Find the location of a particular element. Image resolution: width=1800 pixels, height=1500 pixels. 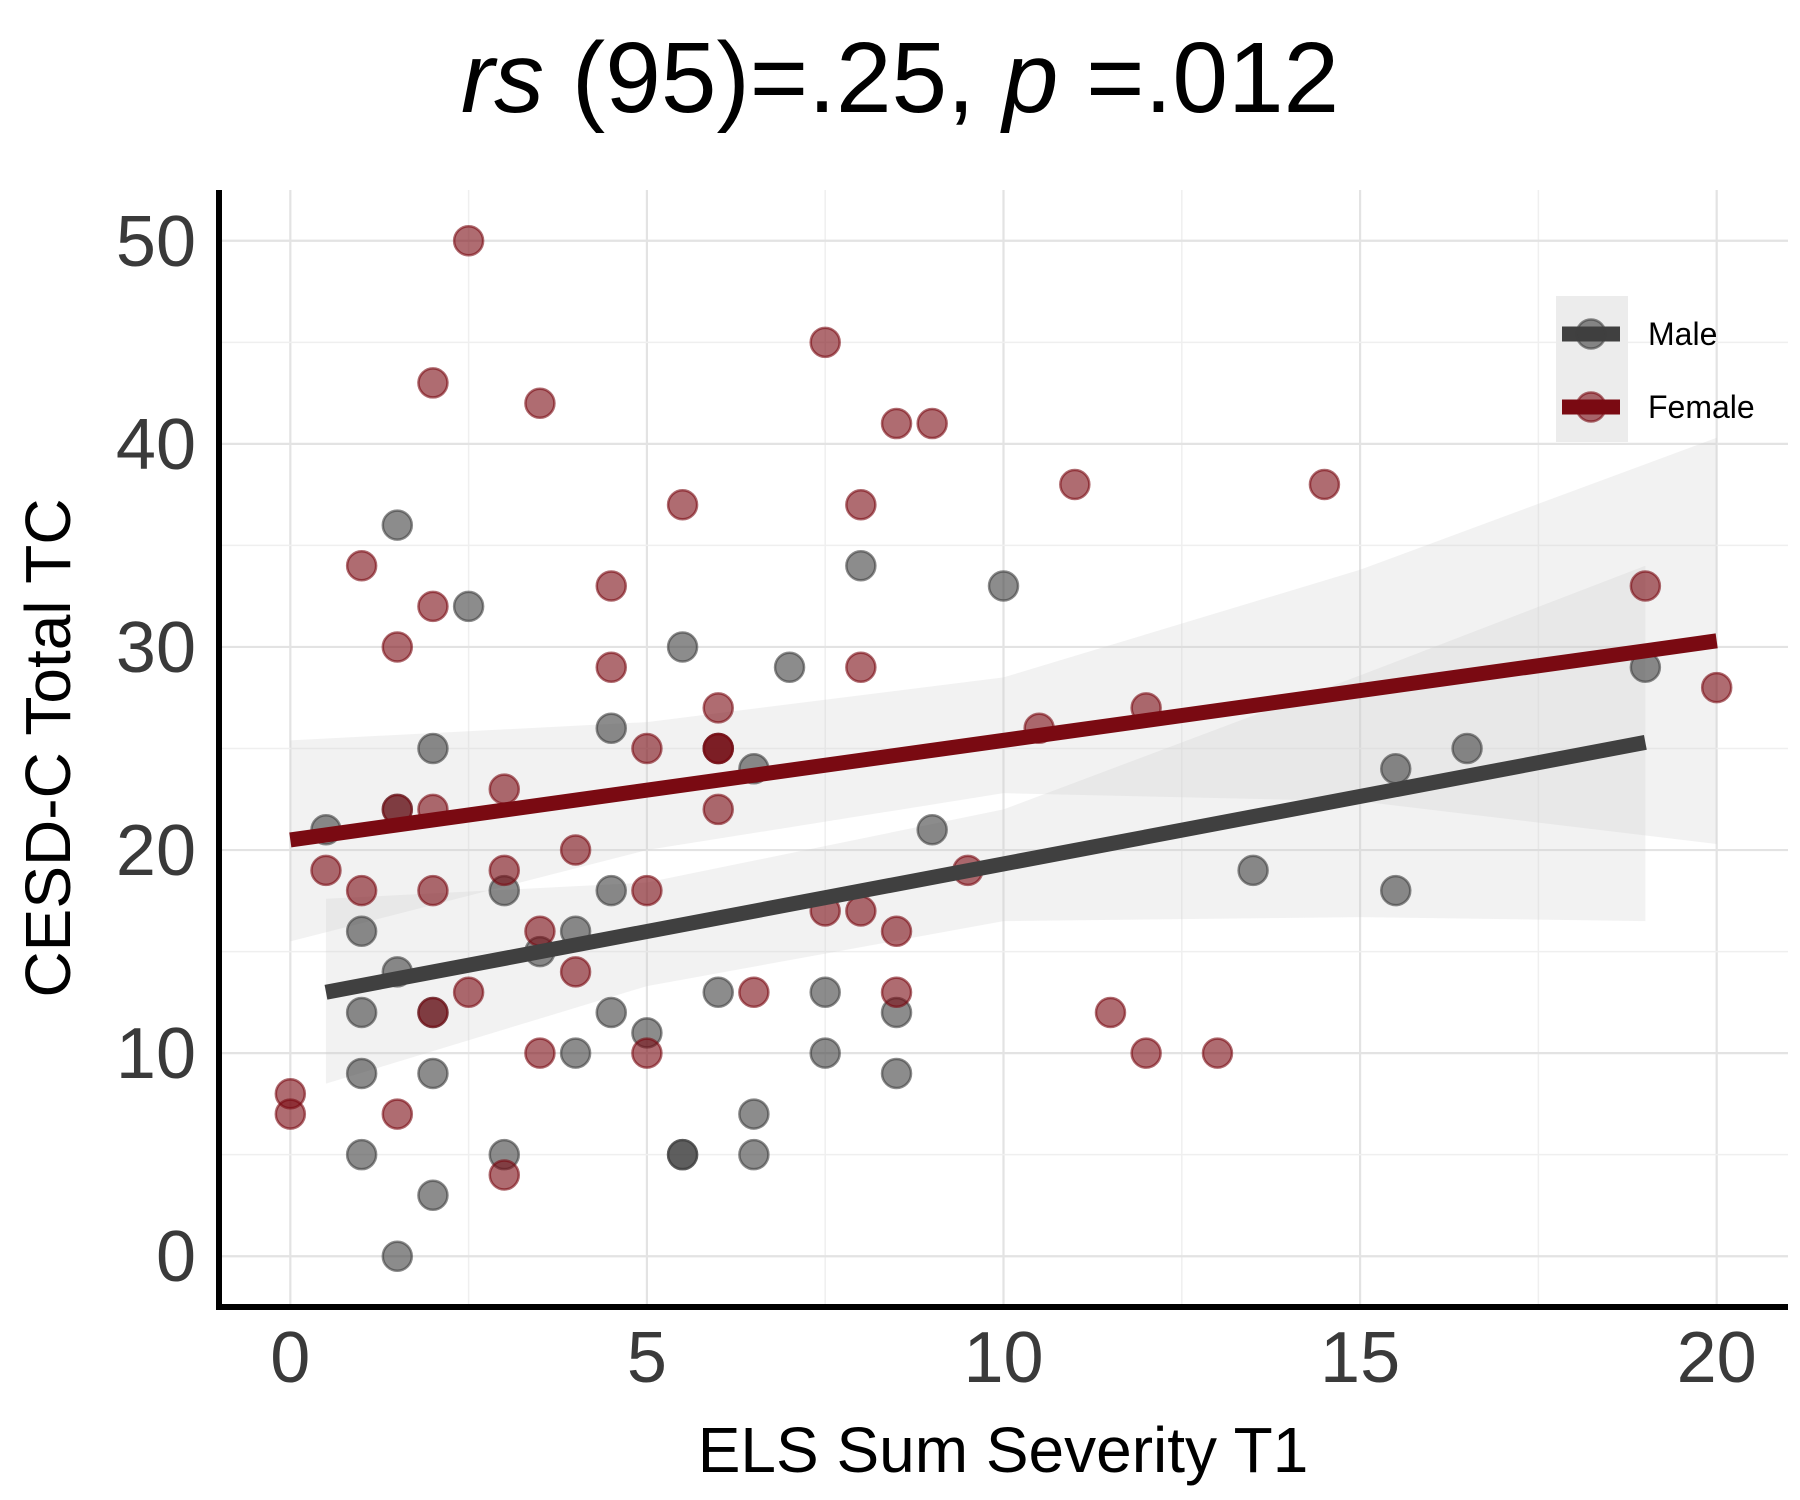

x-tick-label: 5 is located at coordinates (647, 1358).